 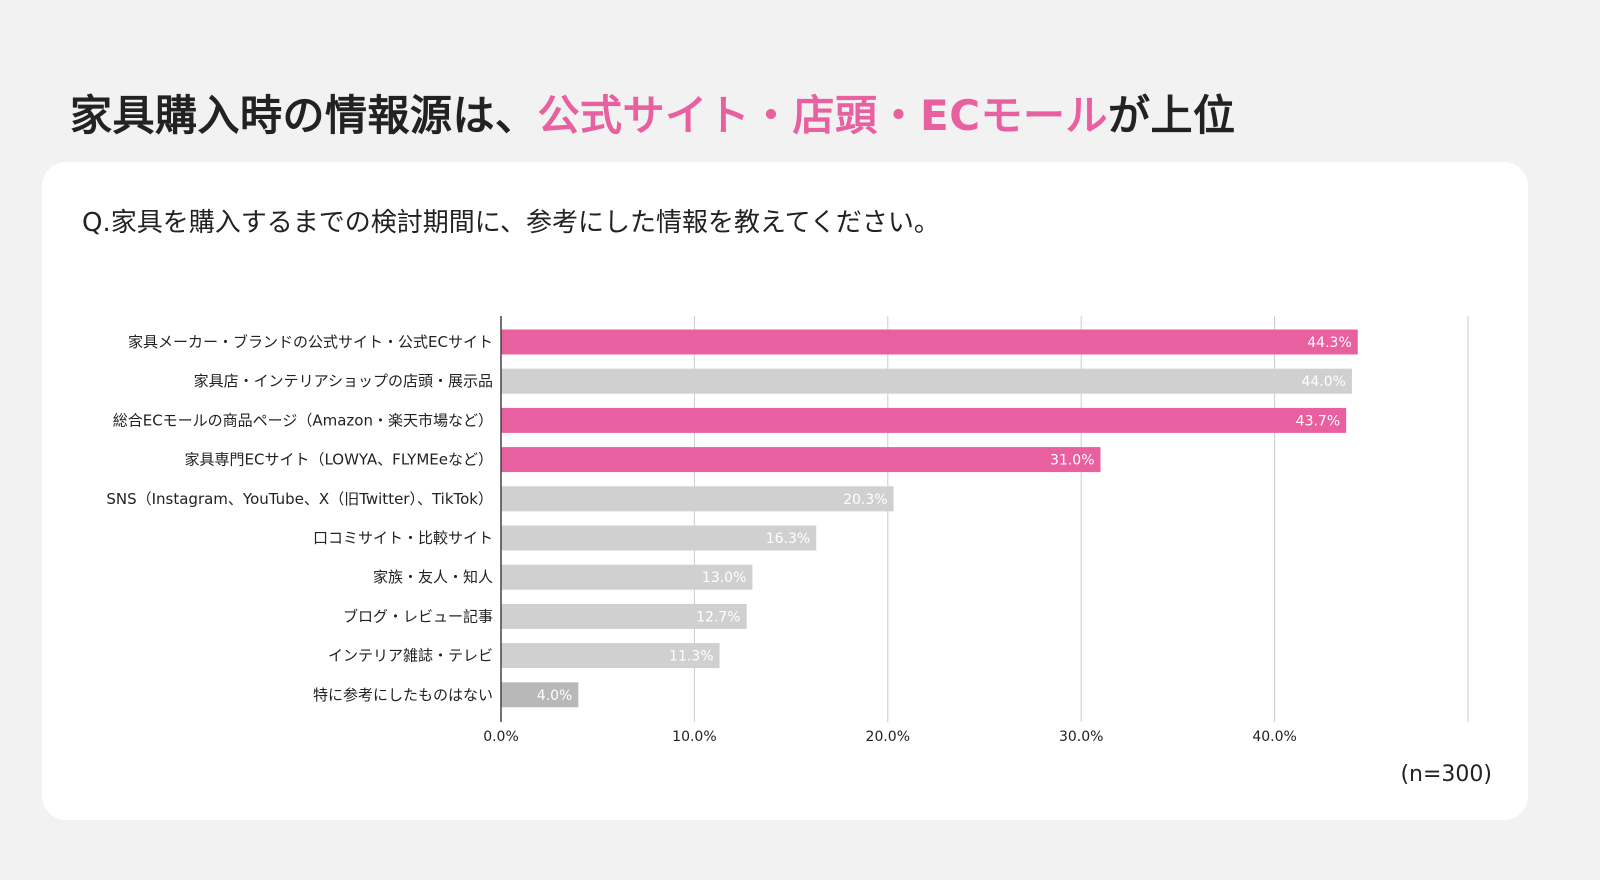 What do you see at coordinates (1446, 774) in the screenshot?
I see `sample-size-note: (n=300)` at bounding box center [1446, 774].